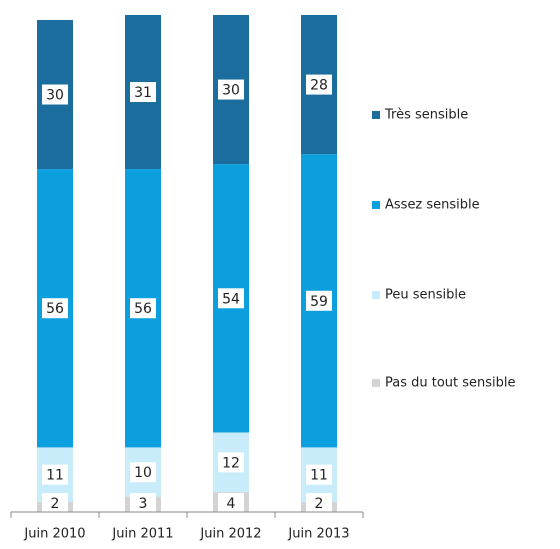 This screenshot has height=549, width=560. I want to click on data-label: 31, so click(143, 93).